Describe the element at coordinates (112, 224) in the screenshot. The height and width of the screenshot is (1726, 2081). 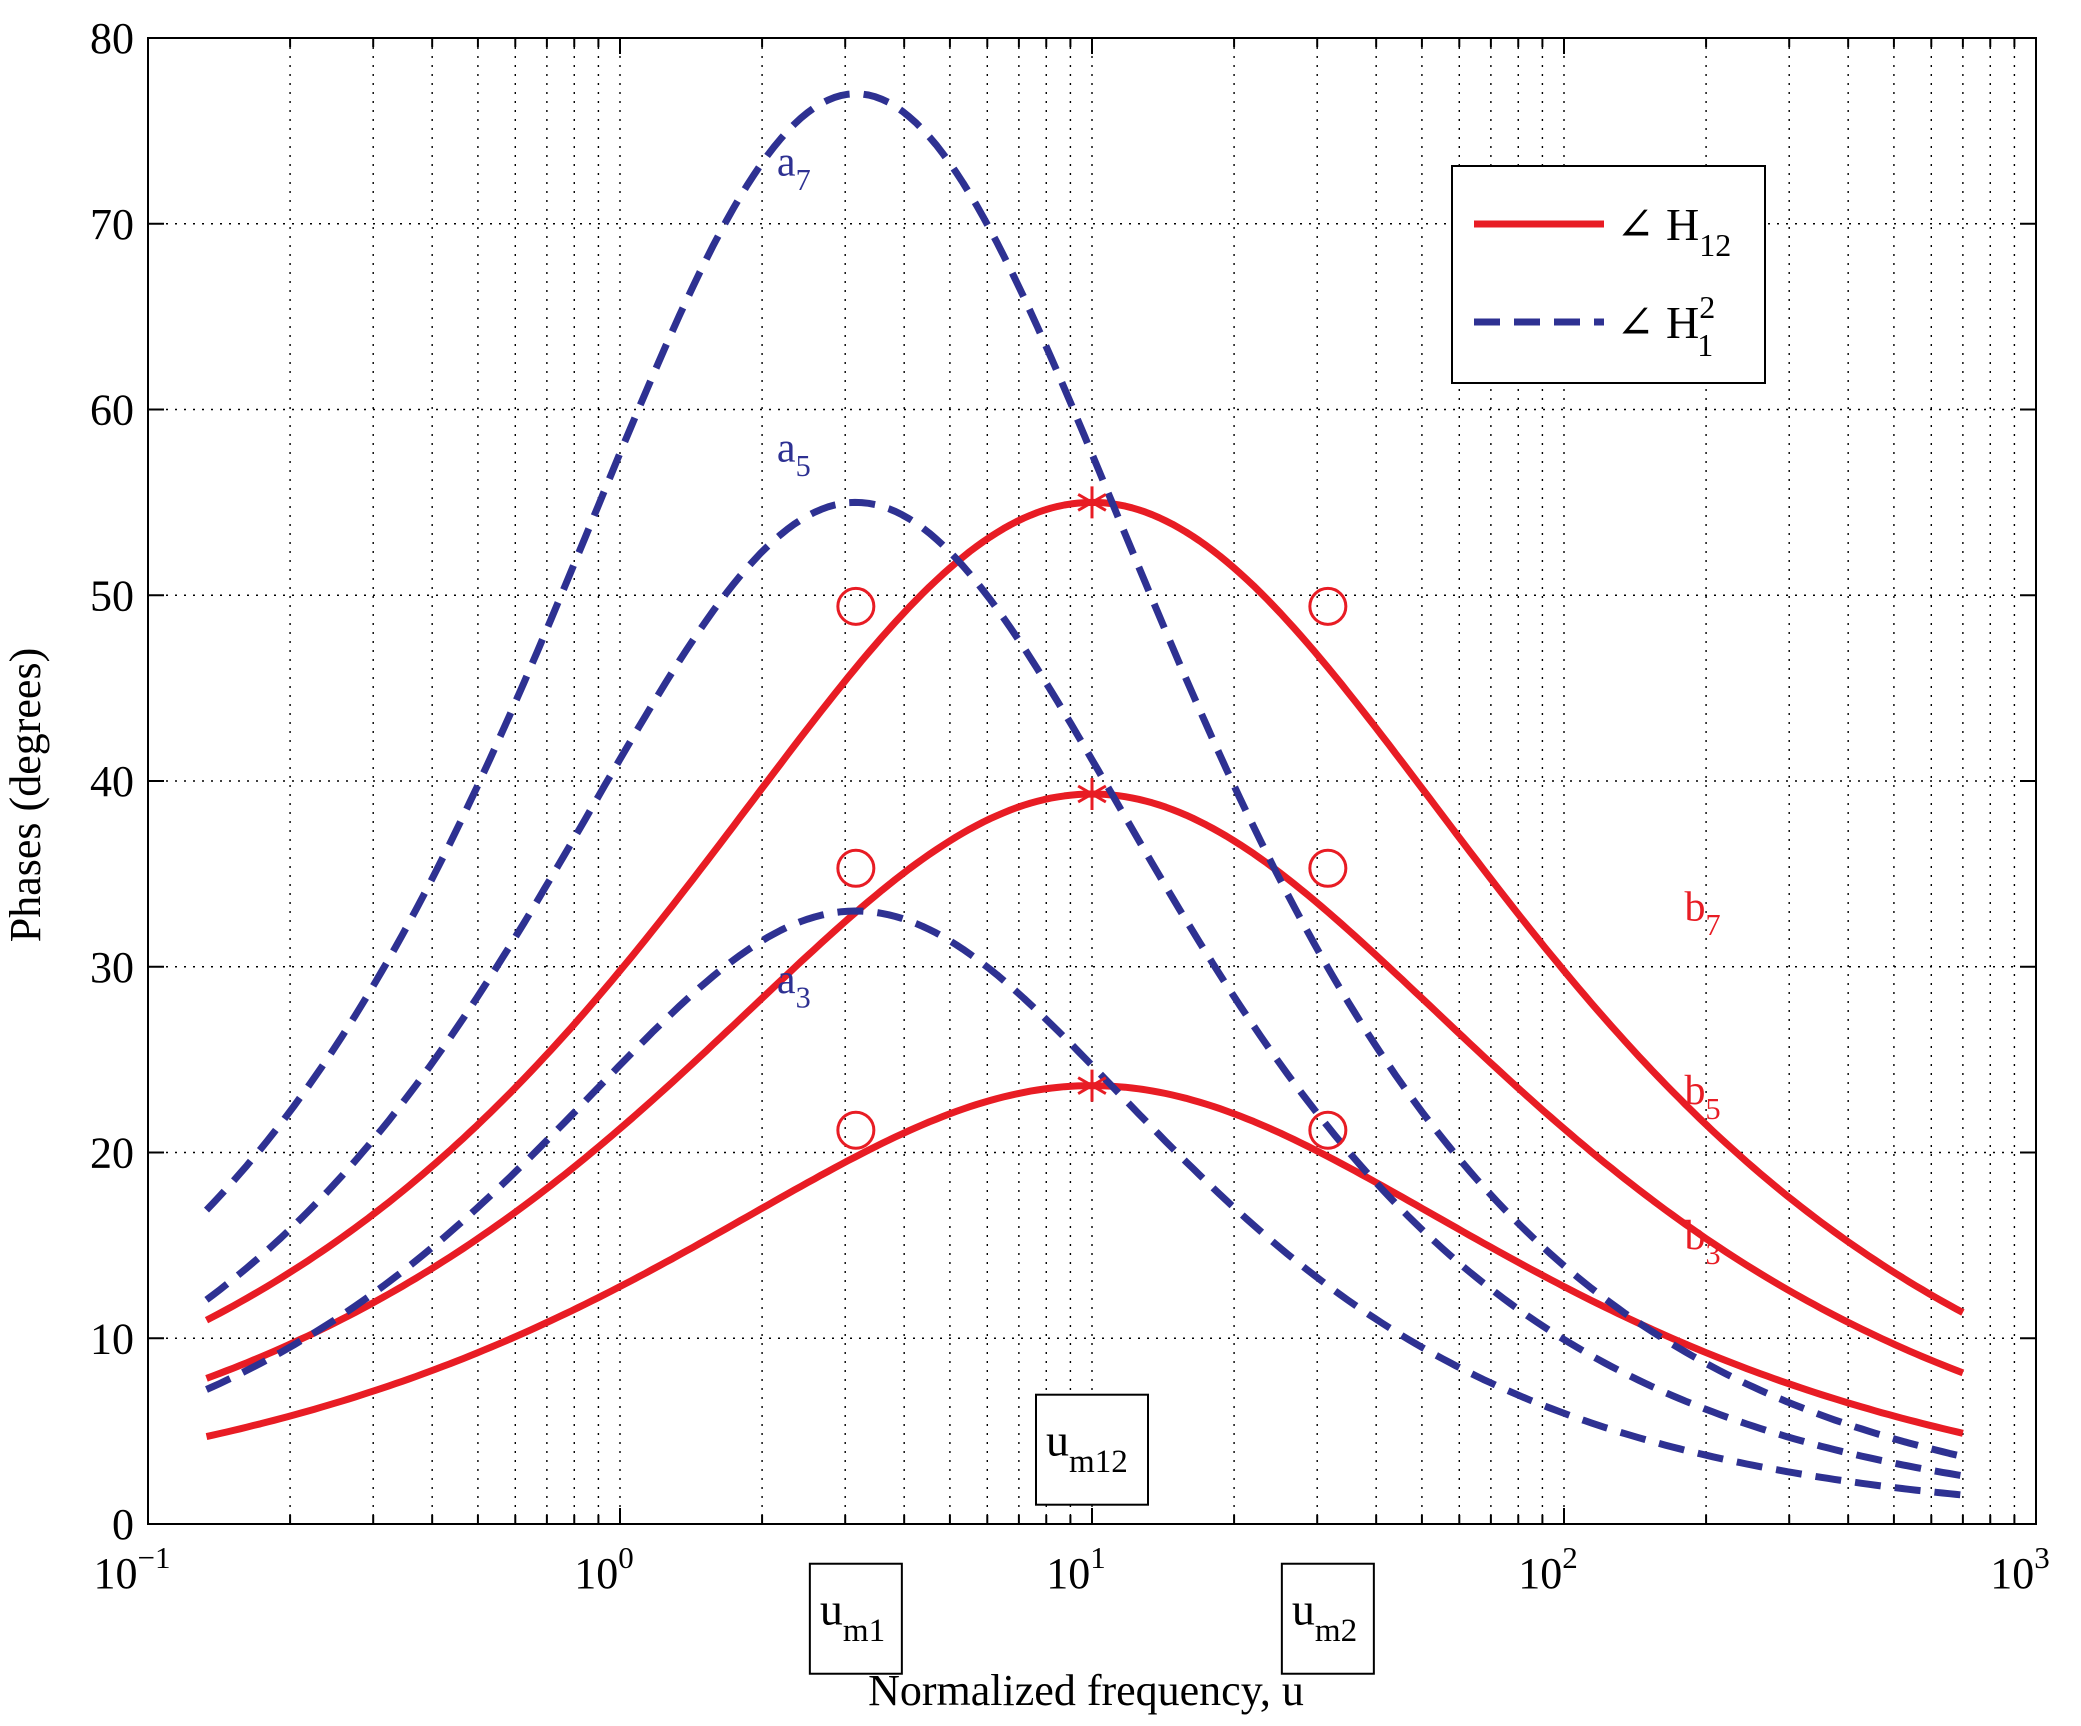
I see `y-tick-label: 70` at that location.